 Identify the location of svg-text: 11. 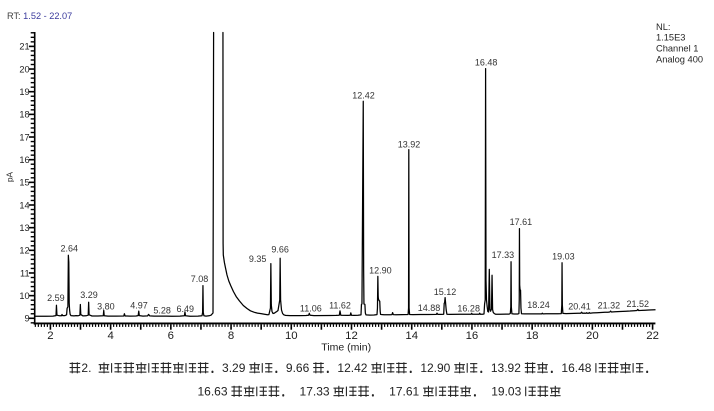
(25, 273).